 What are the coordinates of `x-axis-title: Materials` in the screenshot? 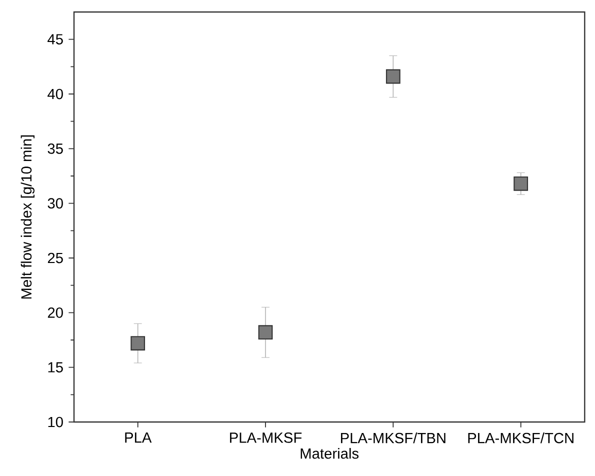 It's located at (329, 453).